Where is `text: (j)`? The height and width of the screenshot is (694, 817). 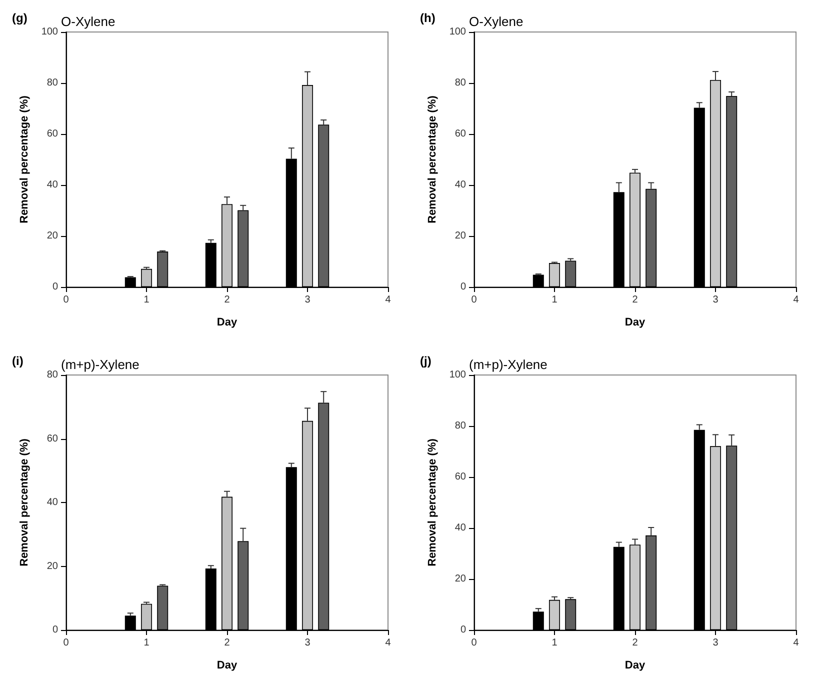 text: (j) is located at coordinates (426, 361).